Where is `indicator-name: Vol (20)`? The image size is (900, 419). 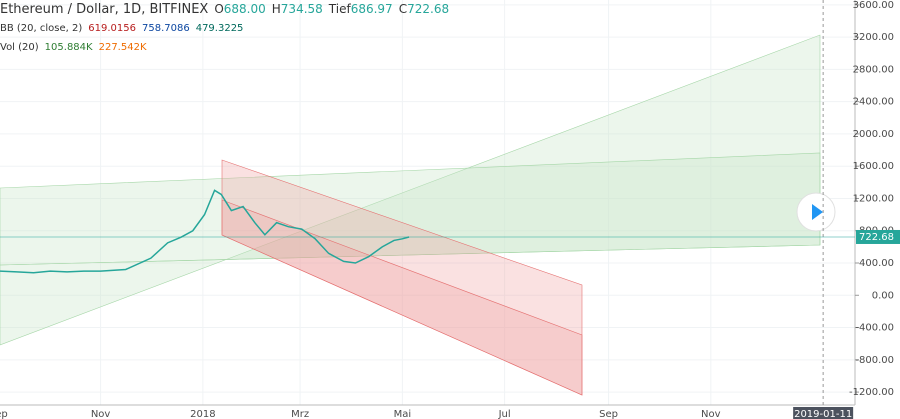
indicator-name: Vol (20) is located at coordinates (19, 47).